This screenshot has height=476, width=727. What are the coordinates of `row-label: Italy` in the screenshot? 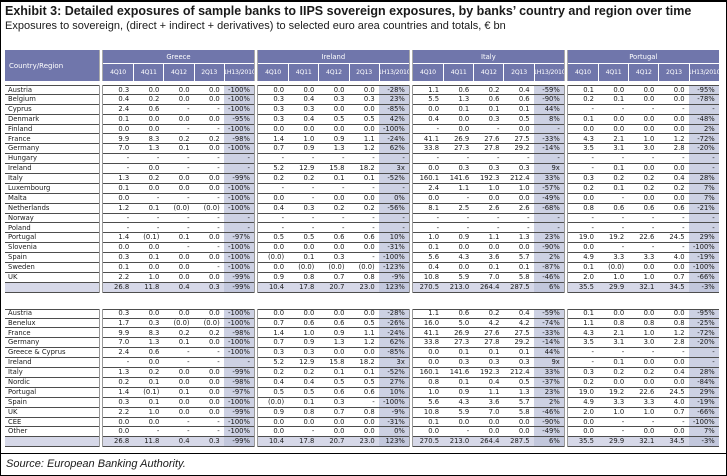 It's located at (52, 179).